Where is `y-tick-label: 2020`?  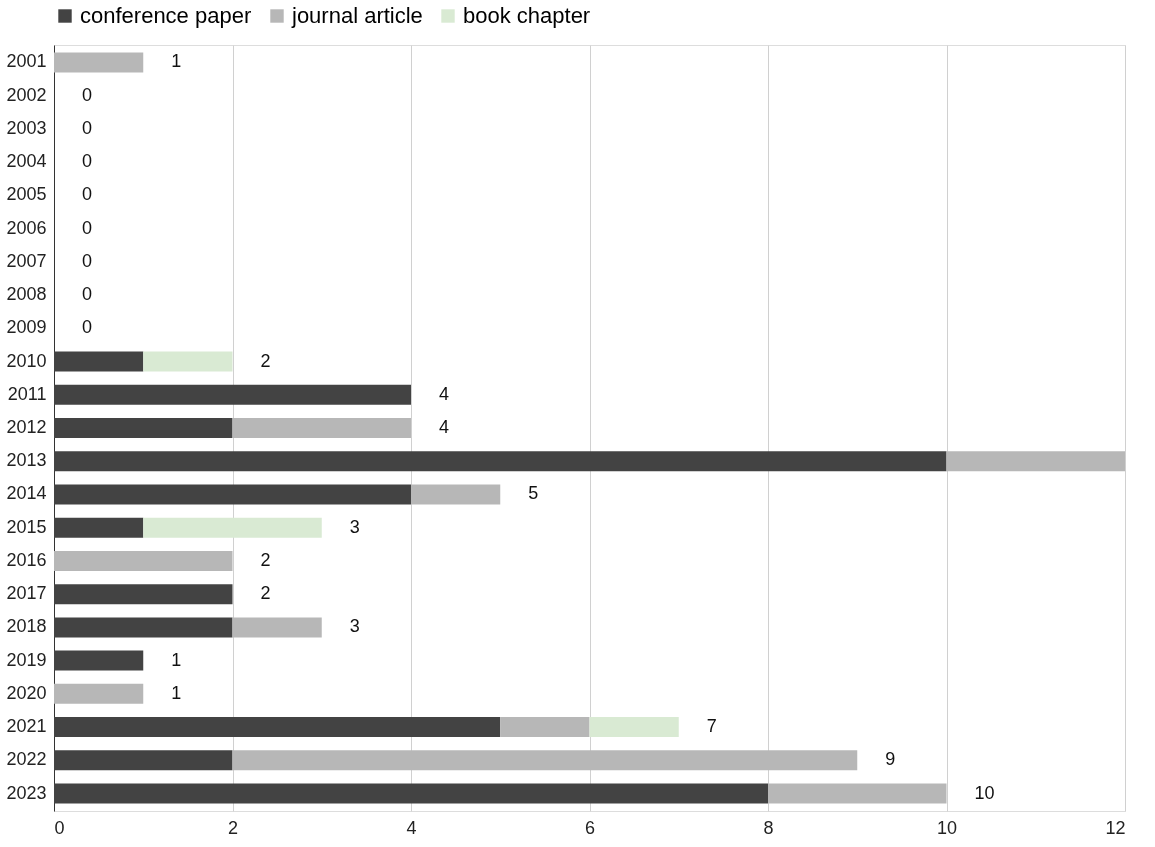 y-tick-label: 2020 is located at coordinates (26, 692).